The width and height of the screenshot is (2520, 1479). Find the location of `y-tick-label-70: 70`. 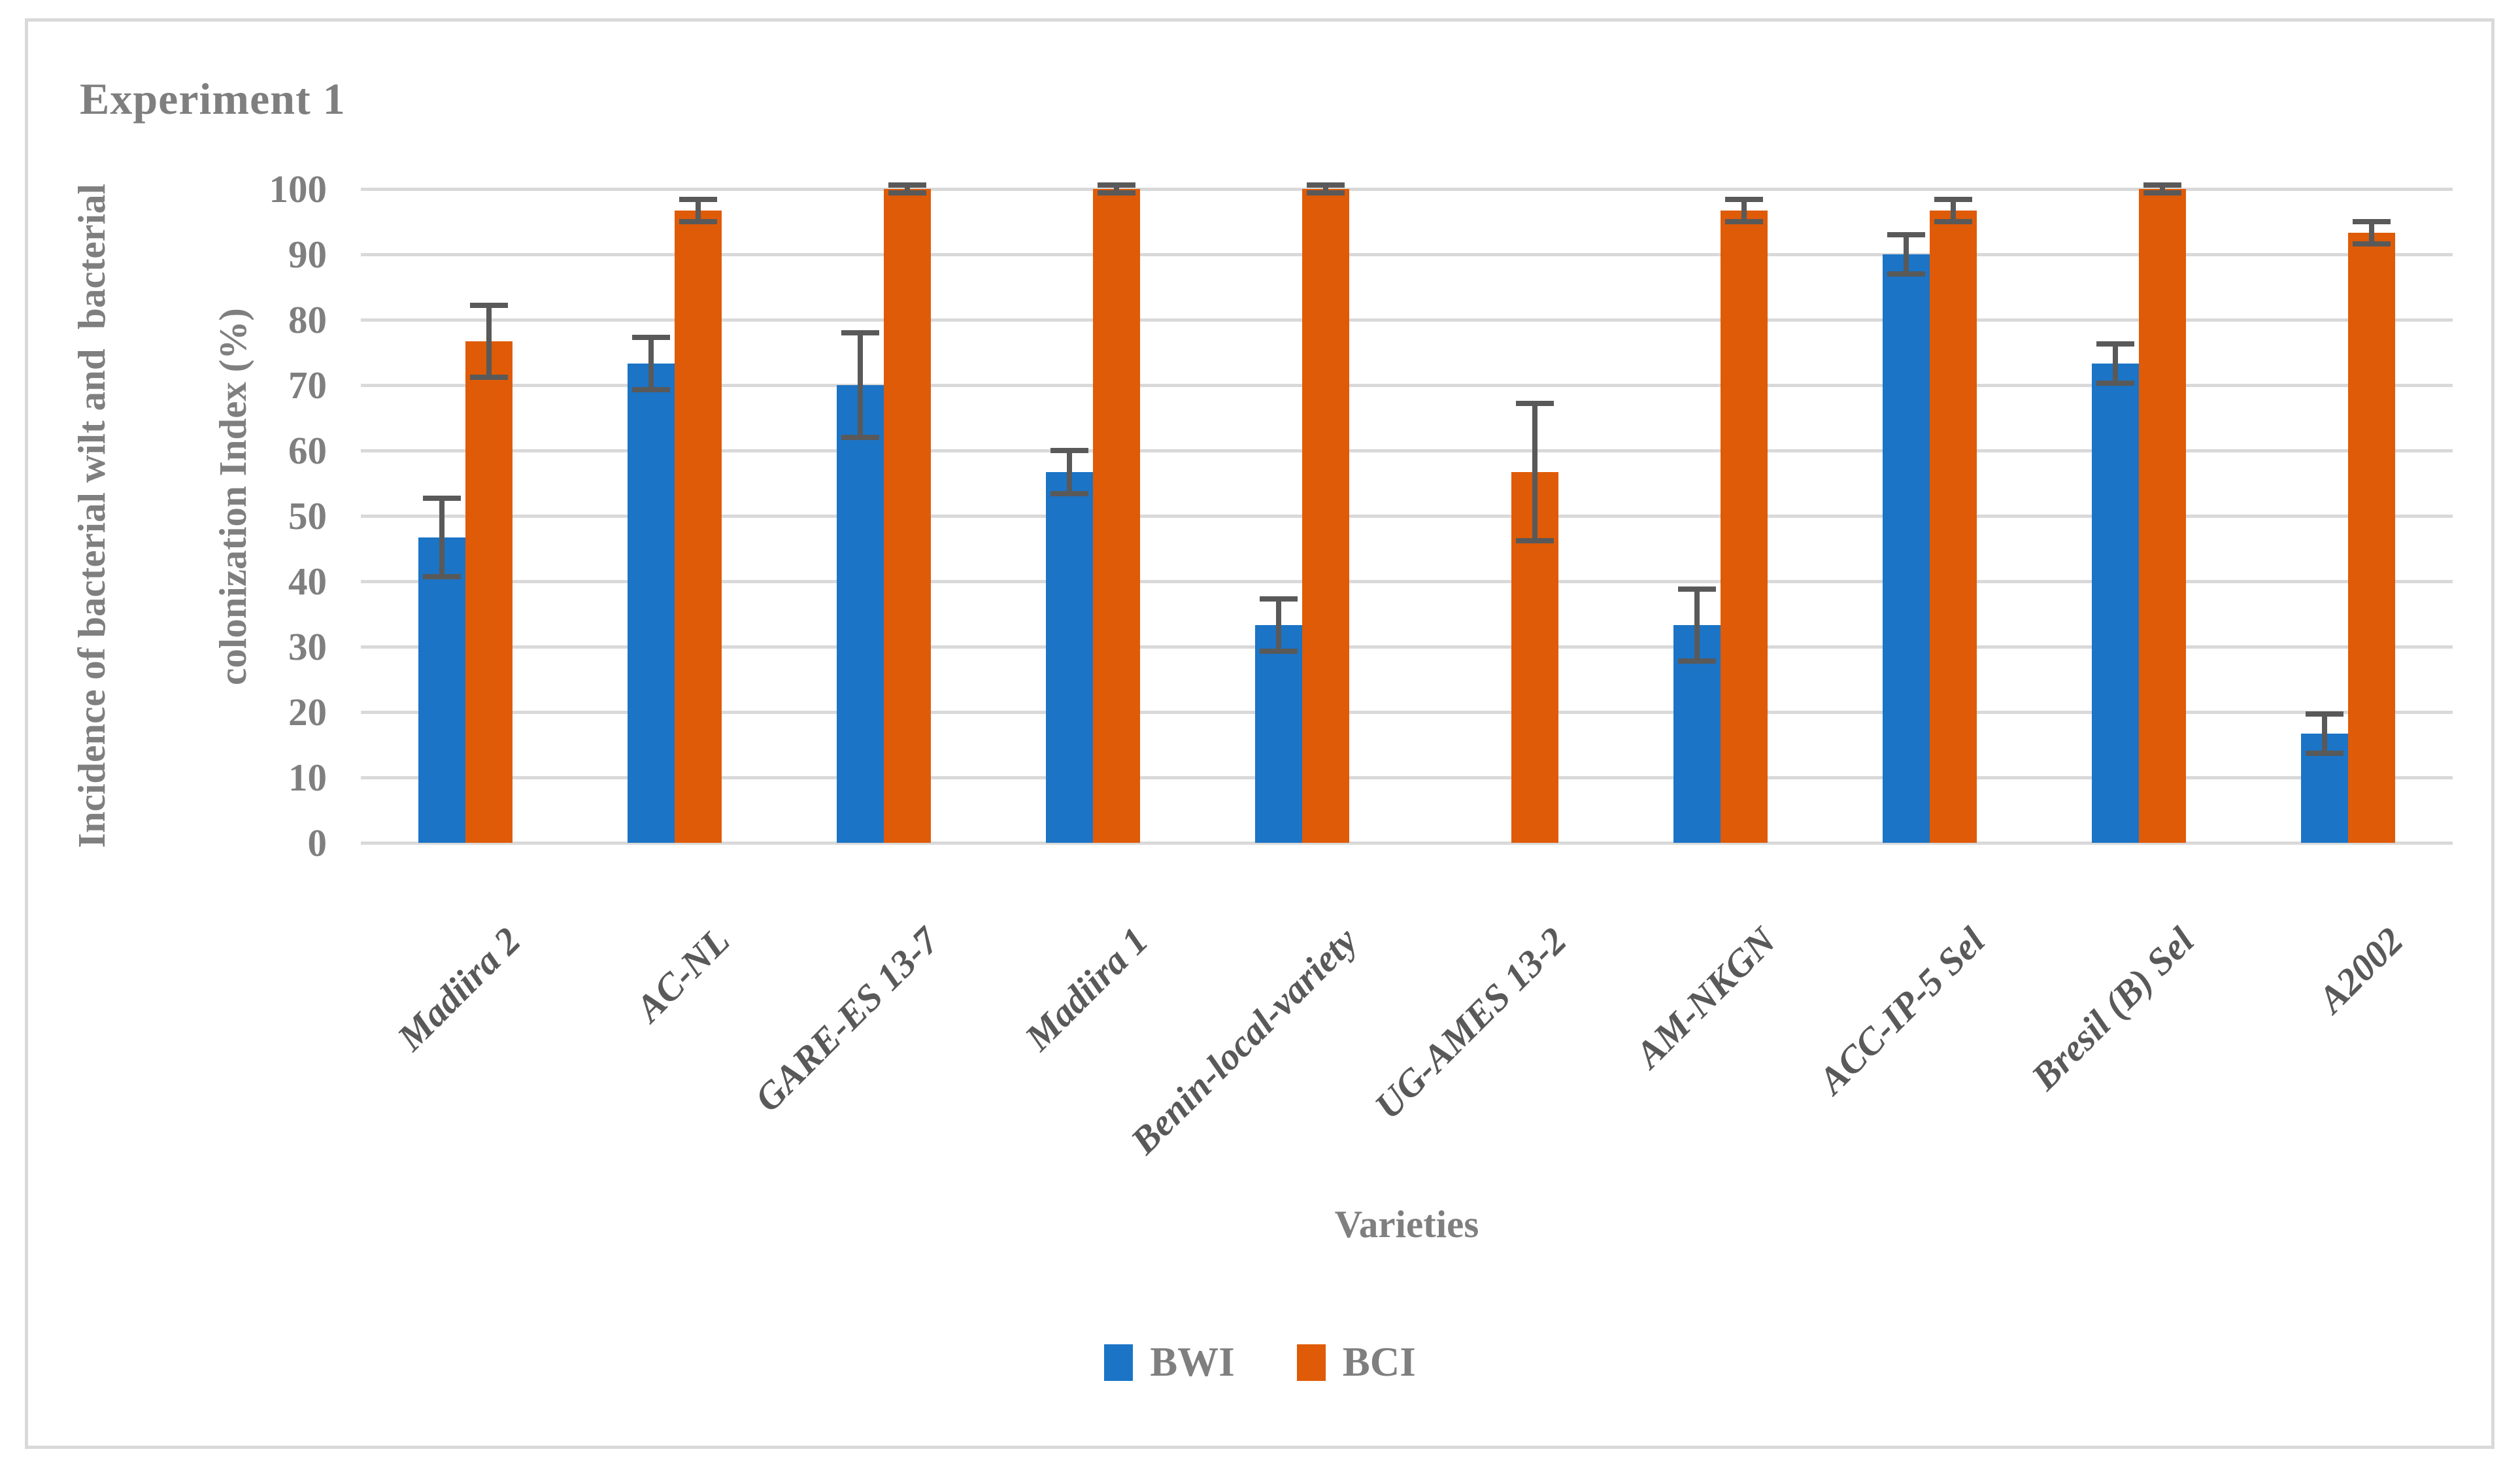

y-tick-label-70: 70 is located at coordinates (307, 385).